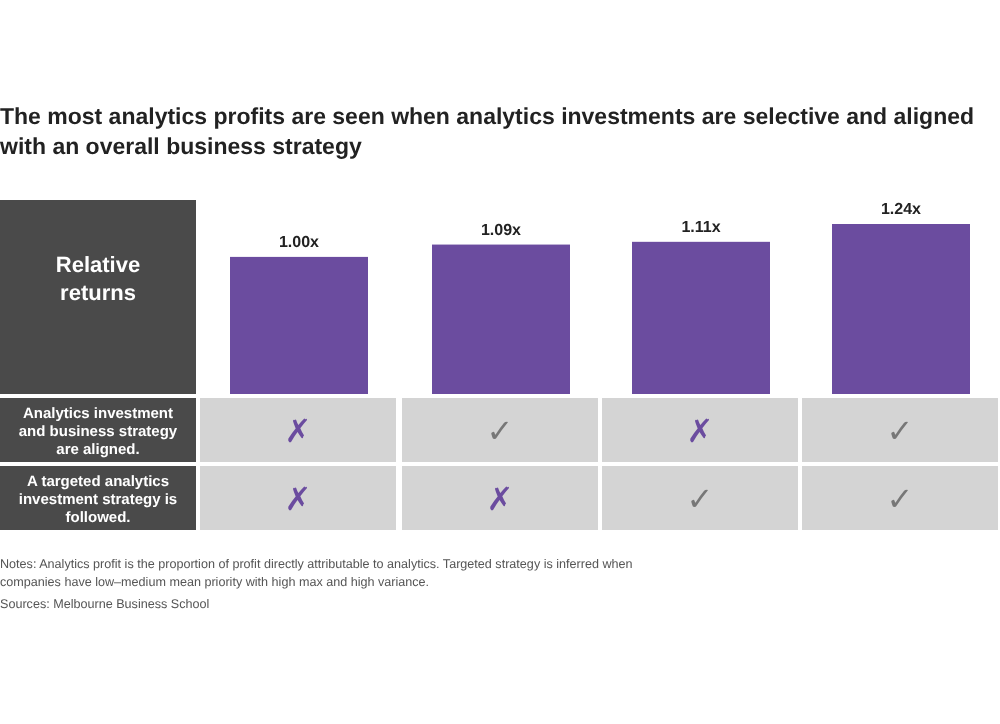  Describe the element at coordinates (299, 241) in the screenshot. I see `data-label: 1.00x` at that location.